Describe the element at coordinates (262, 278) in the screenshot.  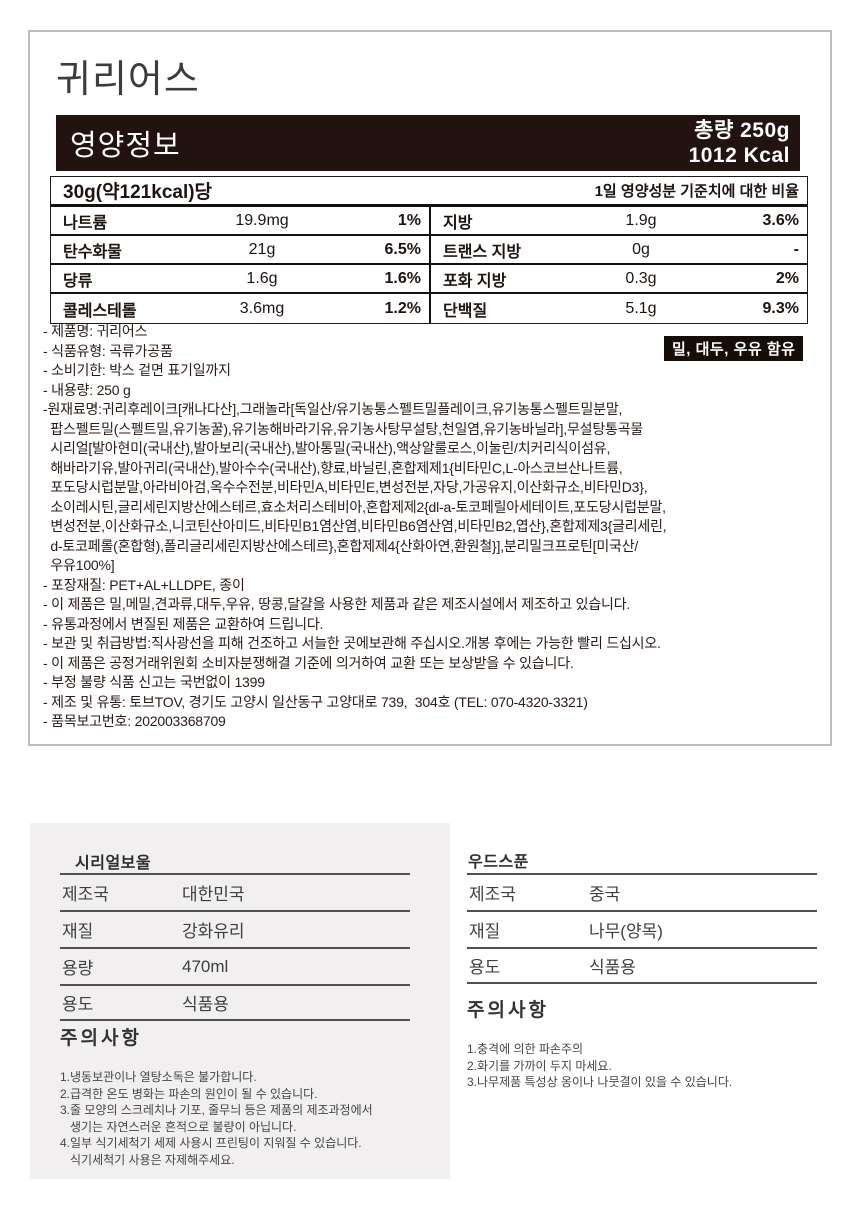
I see `nutrient-amount: 1.6g` at that location.